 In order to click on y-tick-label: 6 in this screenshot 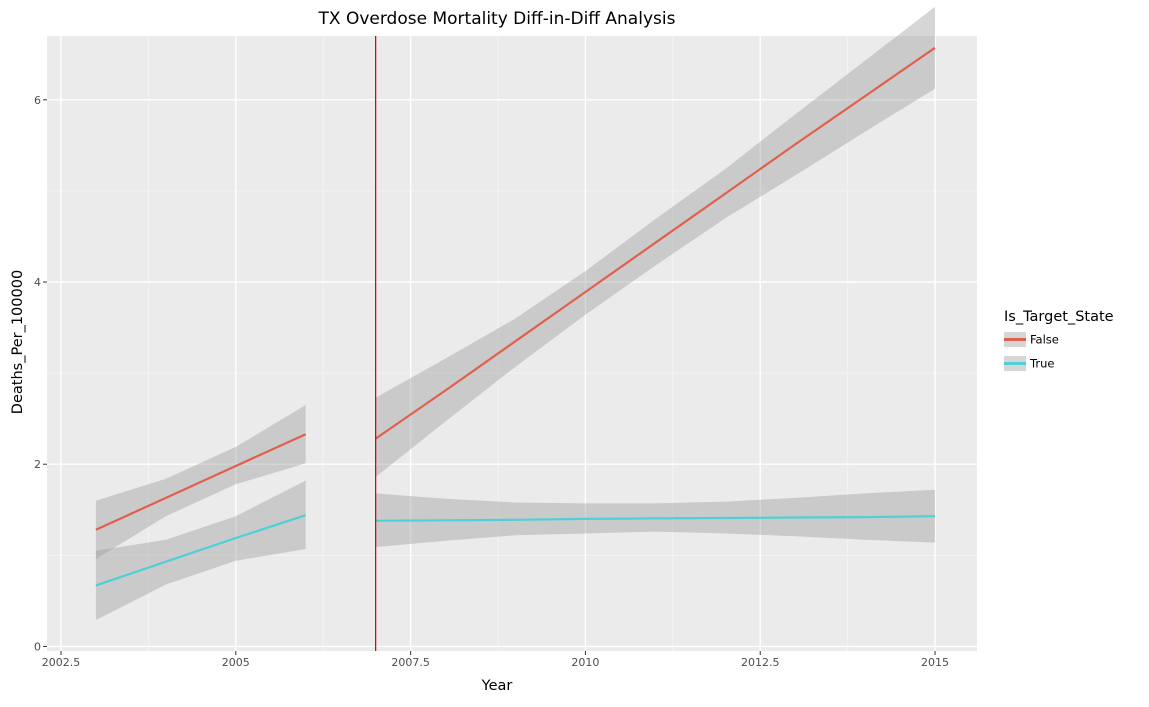, I will do `click(37, 100)`.